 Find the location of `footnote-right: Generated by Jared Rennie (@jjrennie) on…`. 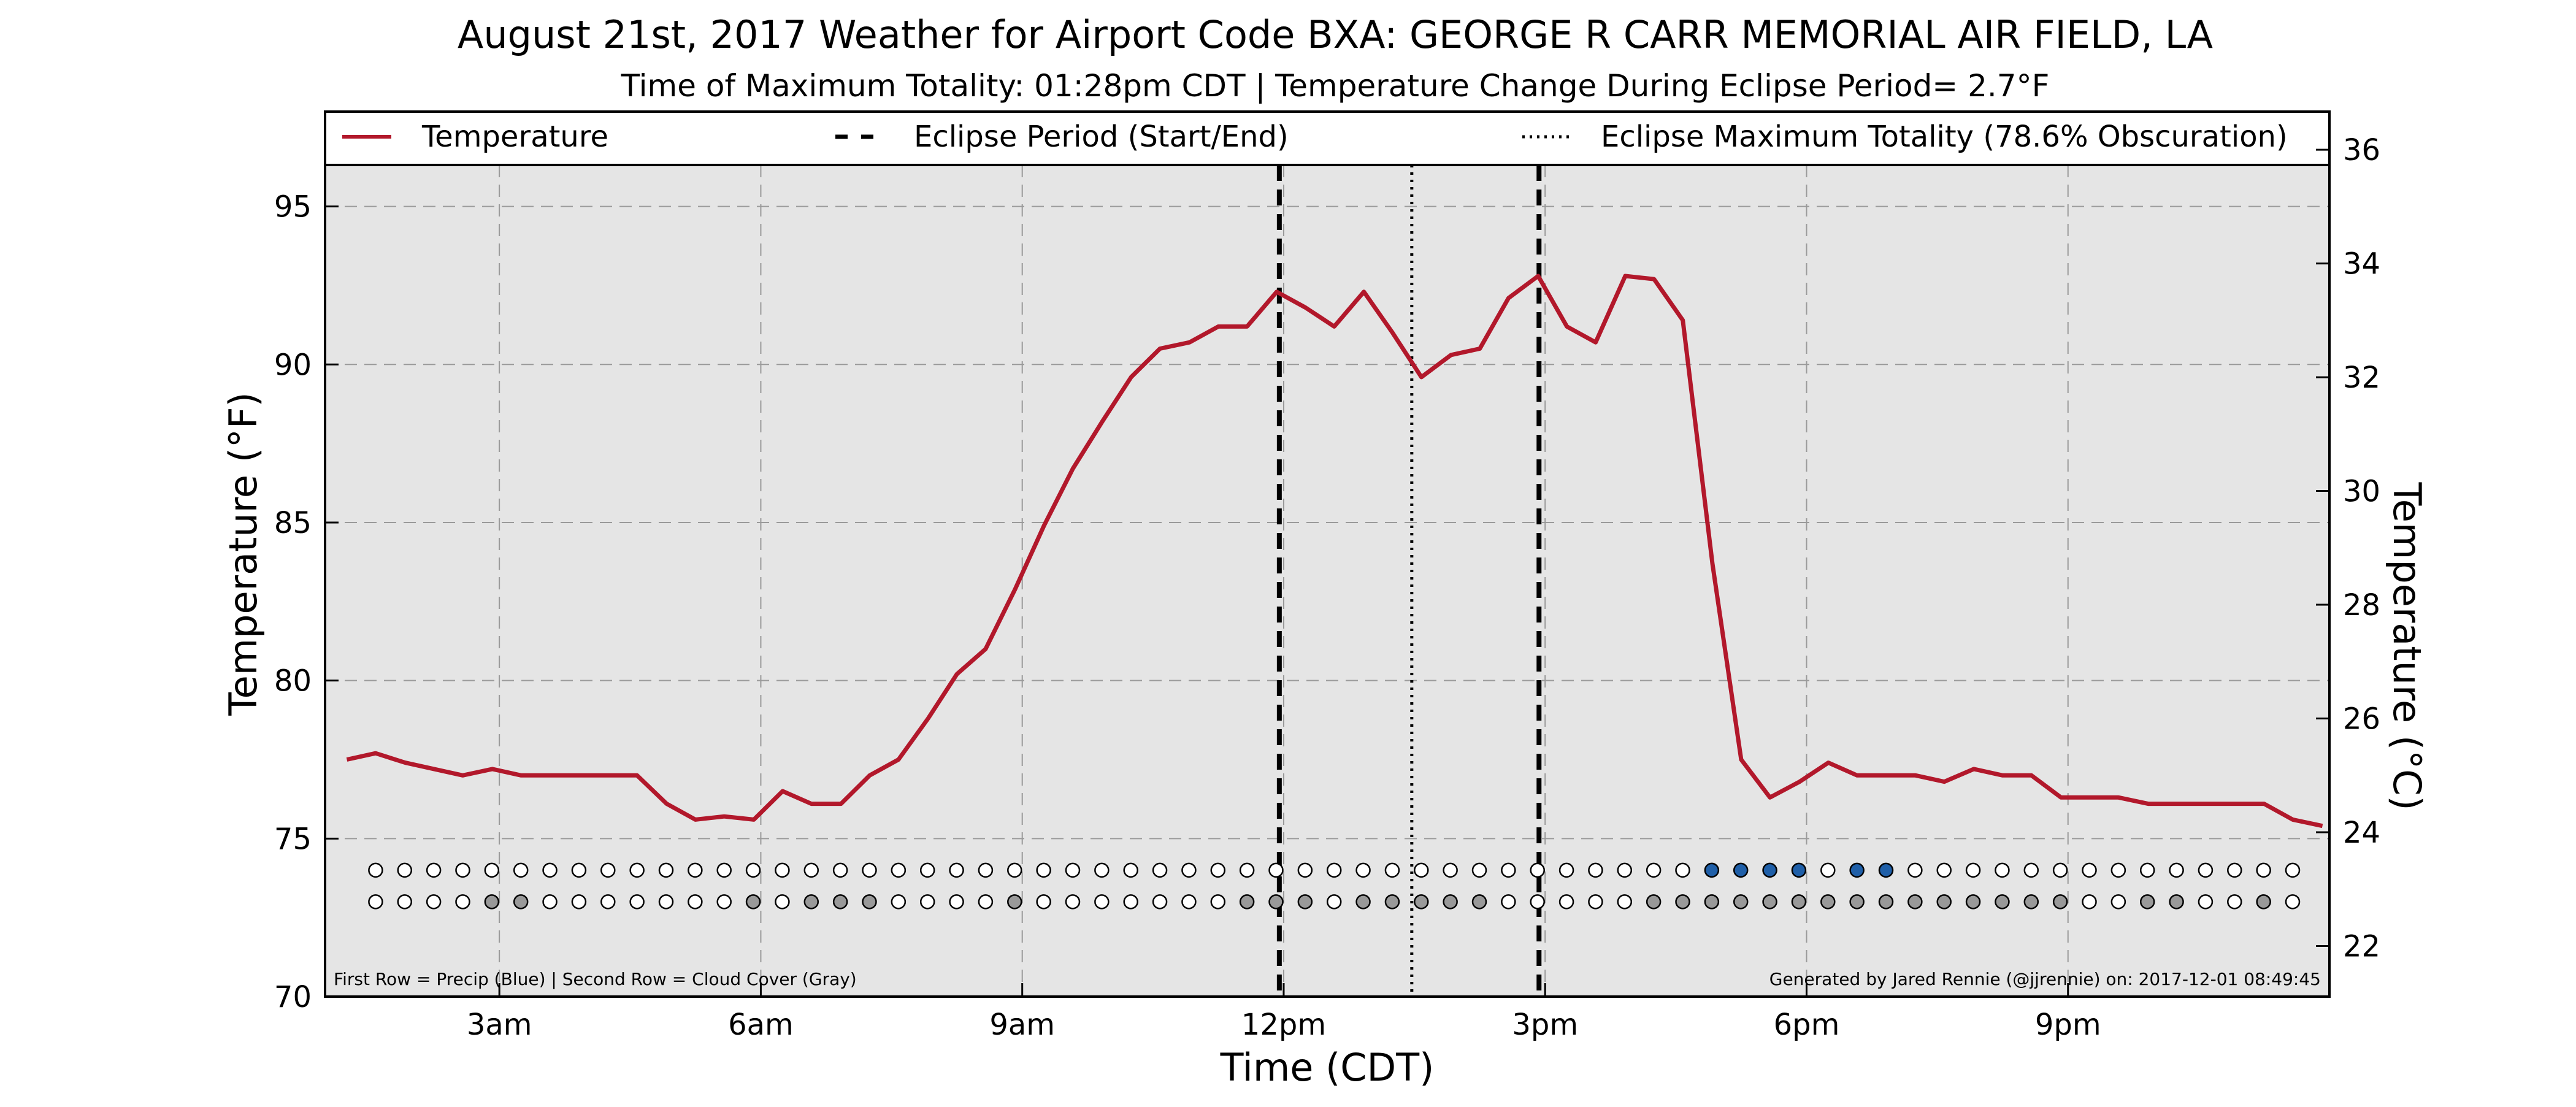

footnote-right: Generated by Jared Rennie (@jjrennie) on… is located at coordinates (2045, 979).